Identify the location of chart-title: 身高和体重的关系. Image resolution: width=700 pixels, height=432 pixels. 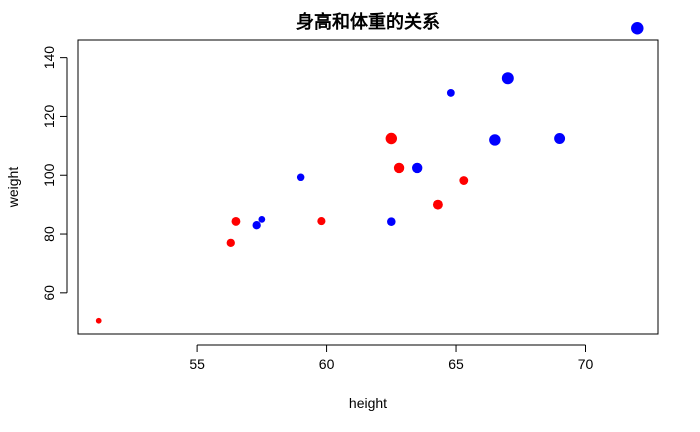
(368, 22).